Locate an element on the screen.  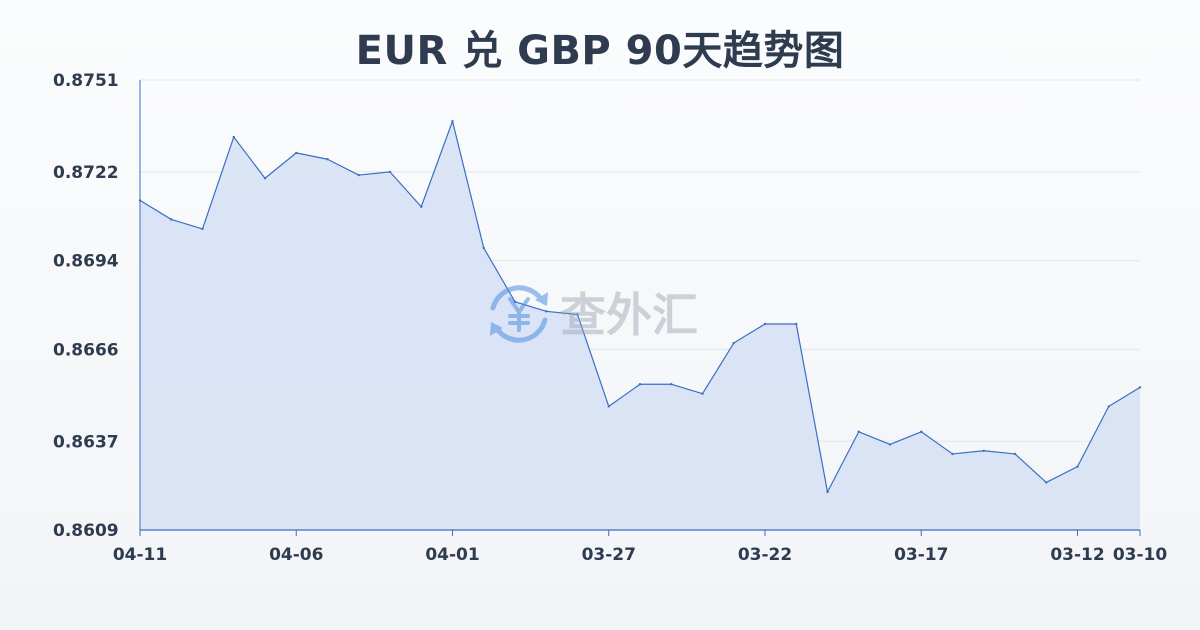
y-tick-label: 0.8609 is located at coordinates (86, 531).